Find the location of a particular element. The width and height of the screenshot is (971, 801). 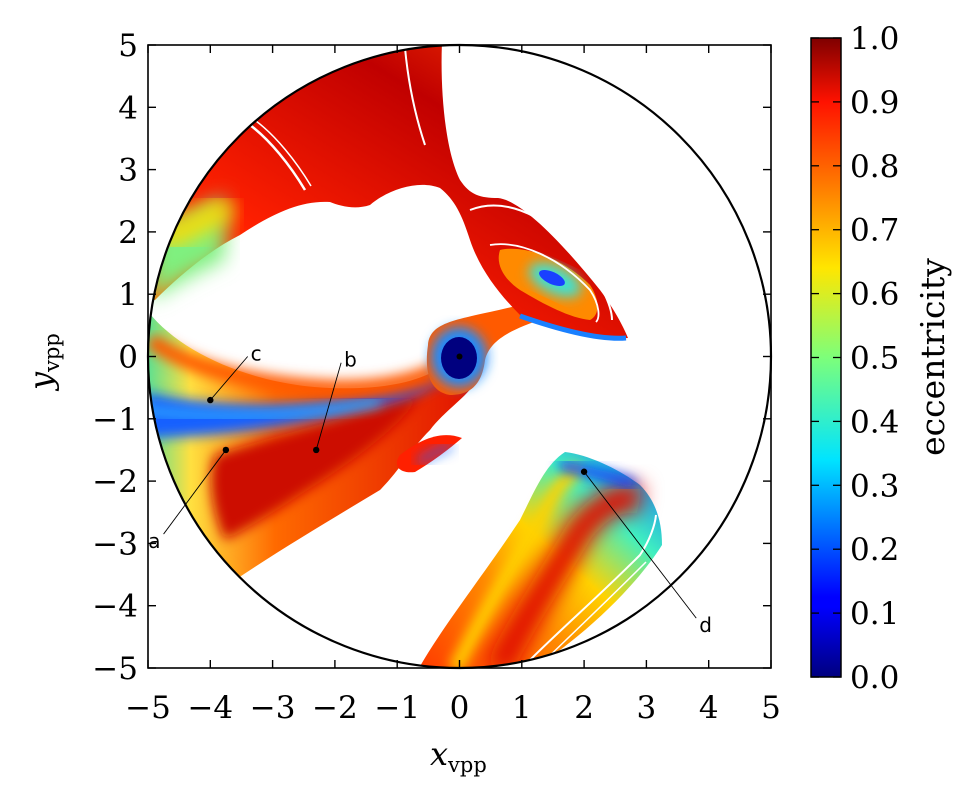

colorbar-tick-label: 0.2 is located at coordinates (874, 550).